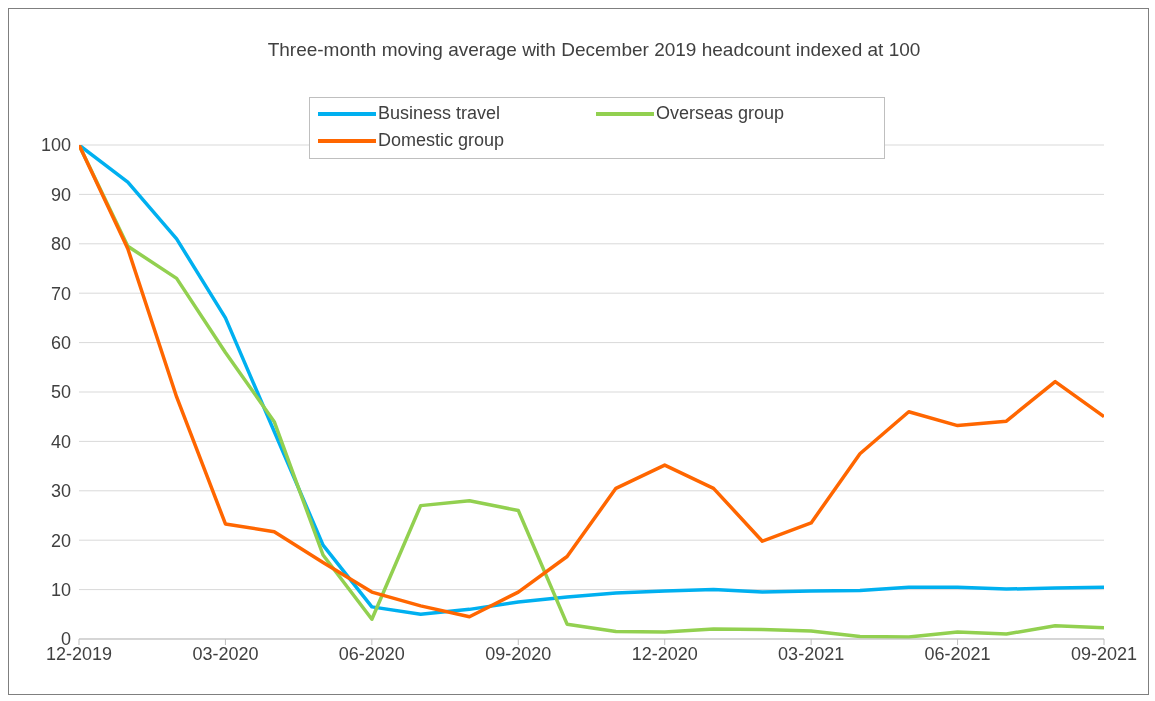  Describe the element at coordinates (720, 113) in the screenshot. I see `legend-label: Overseas group` at that location.